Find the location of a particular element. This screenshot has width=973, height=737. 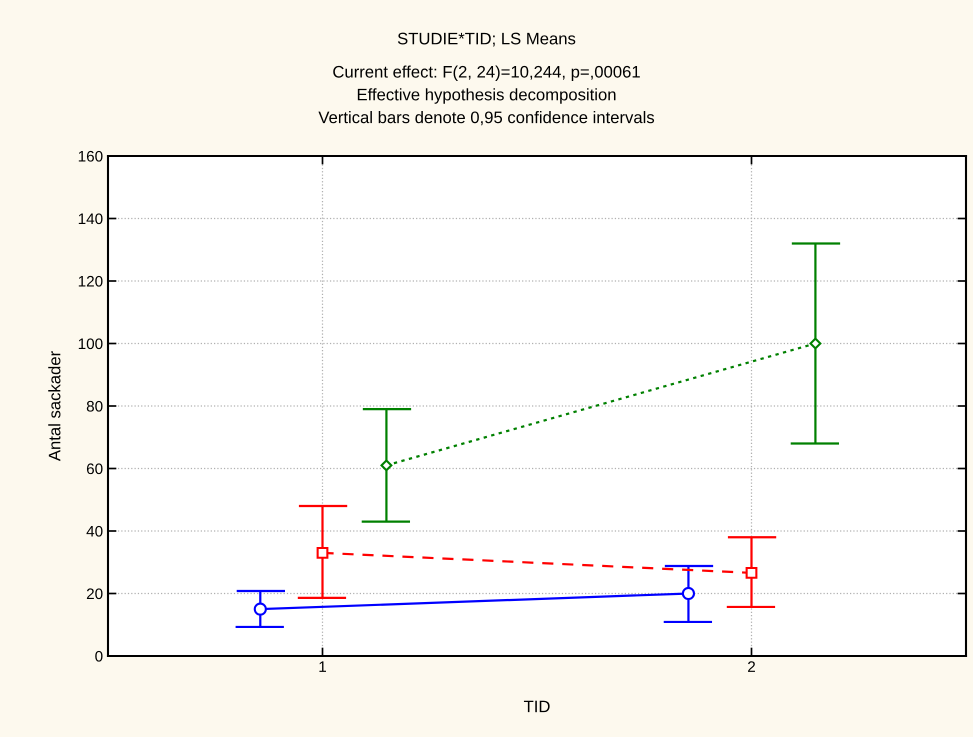

y-tick-label: 0 is located at coordinates (99, 656).